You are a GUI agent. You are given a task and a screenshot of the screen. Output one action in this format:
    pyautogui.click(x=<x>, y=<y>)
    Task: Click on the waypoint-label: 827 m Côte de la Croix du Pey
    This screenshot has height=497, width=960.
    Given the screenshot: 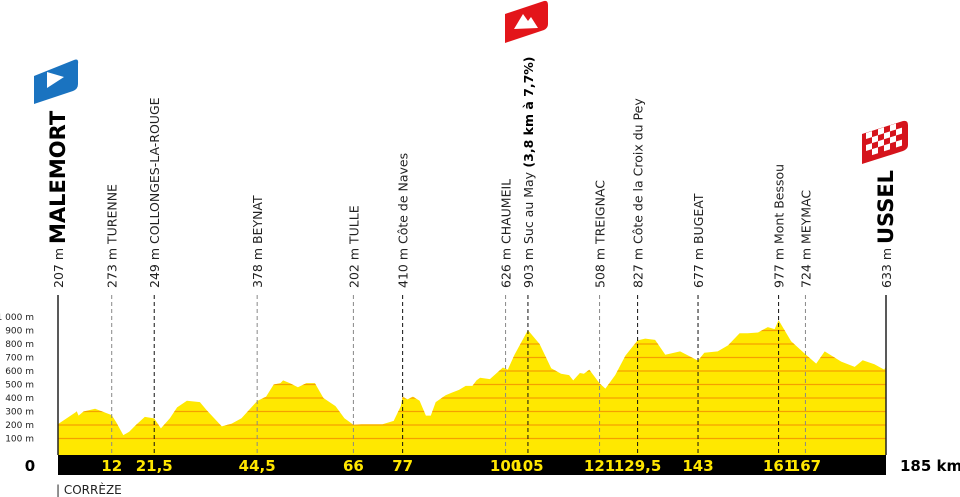 What is the action you would take?
    pyautogui.click(x=638, y=193)
    